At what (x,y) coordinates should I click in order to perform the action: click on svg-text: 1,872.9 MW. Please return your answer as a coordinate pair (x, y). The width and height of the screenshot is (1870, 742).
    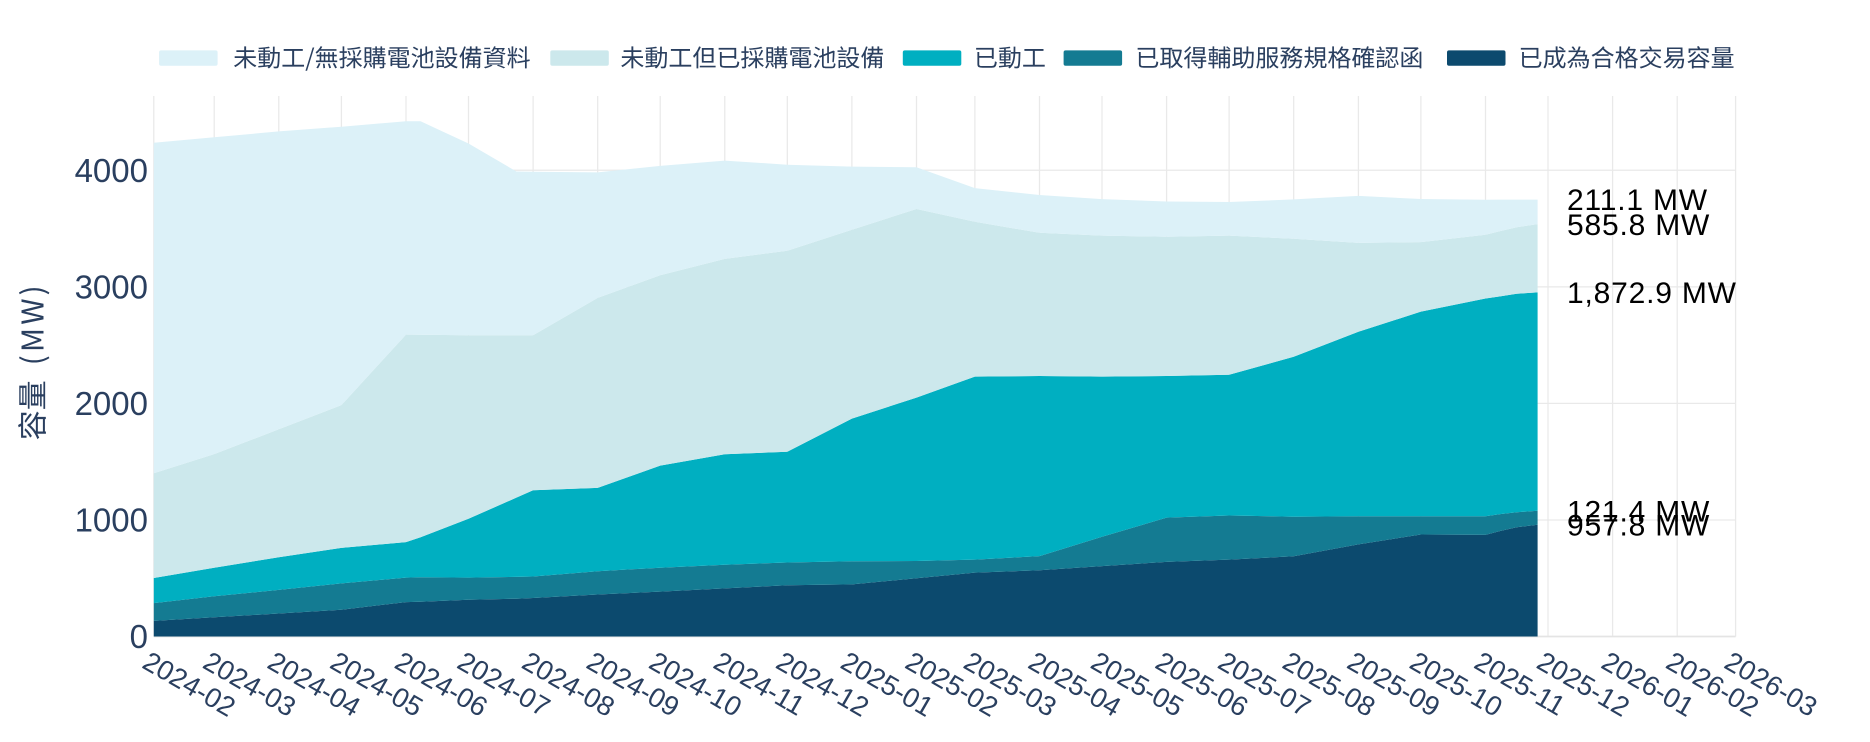
    Looking at the image, I should click on (1652, 293).